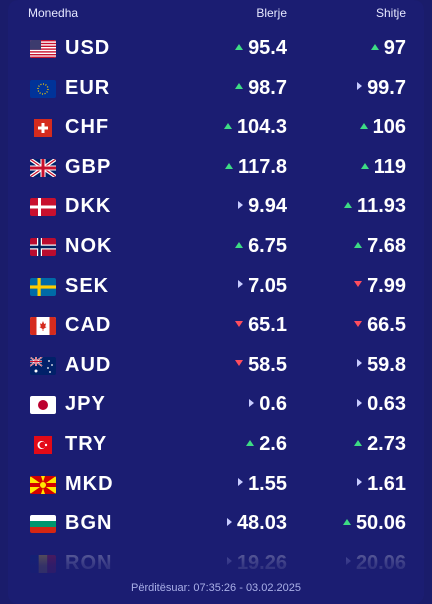 This screenshot has width=432, height=604. I want to click on buy-rate: 58.5, so click(261, 365).